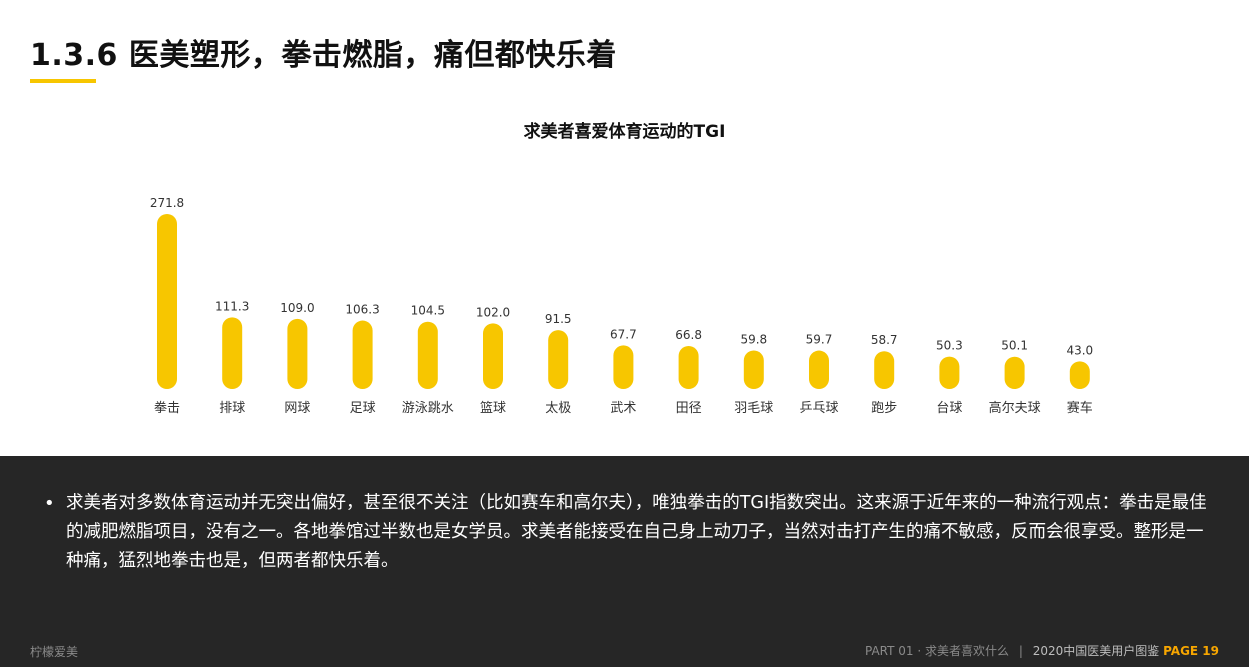  Describe the element at coordinates (819, 369) in the screenshot. I see `bar-乒乓球` at that location.